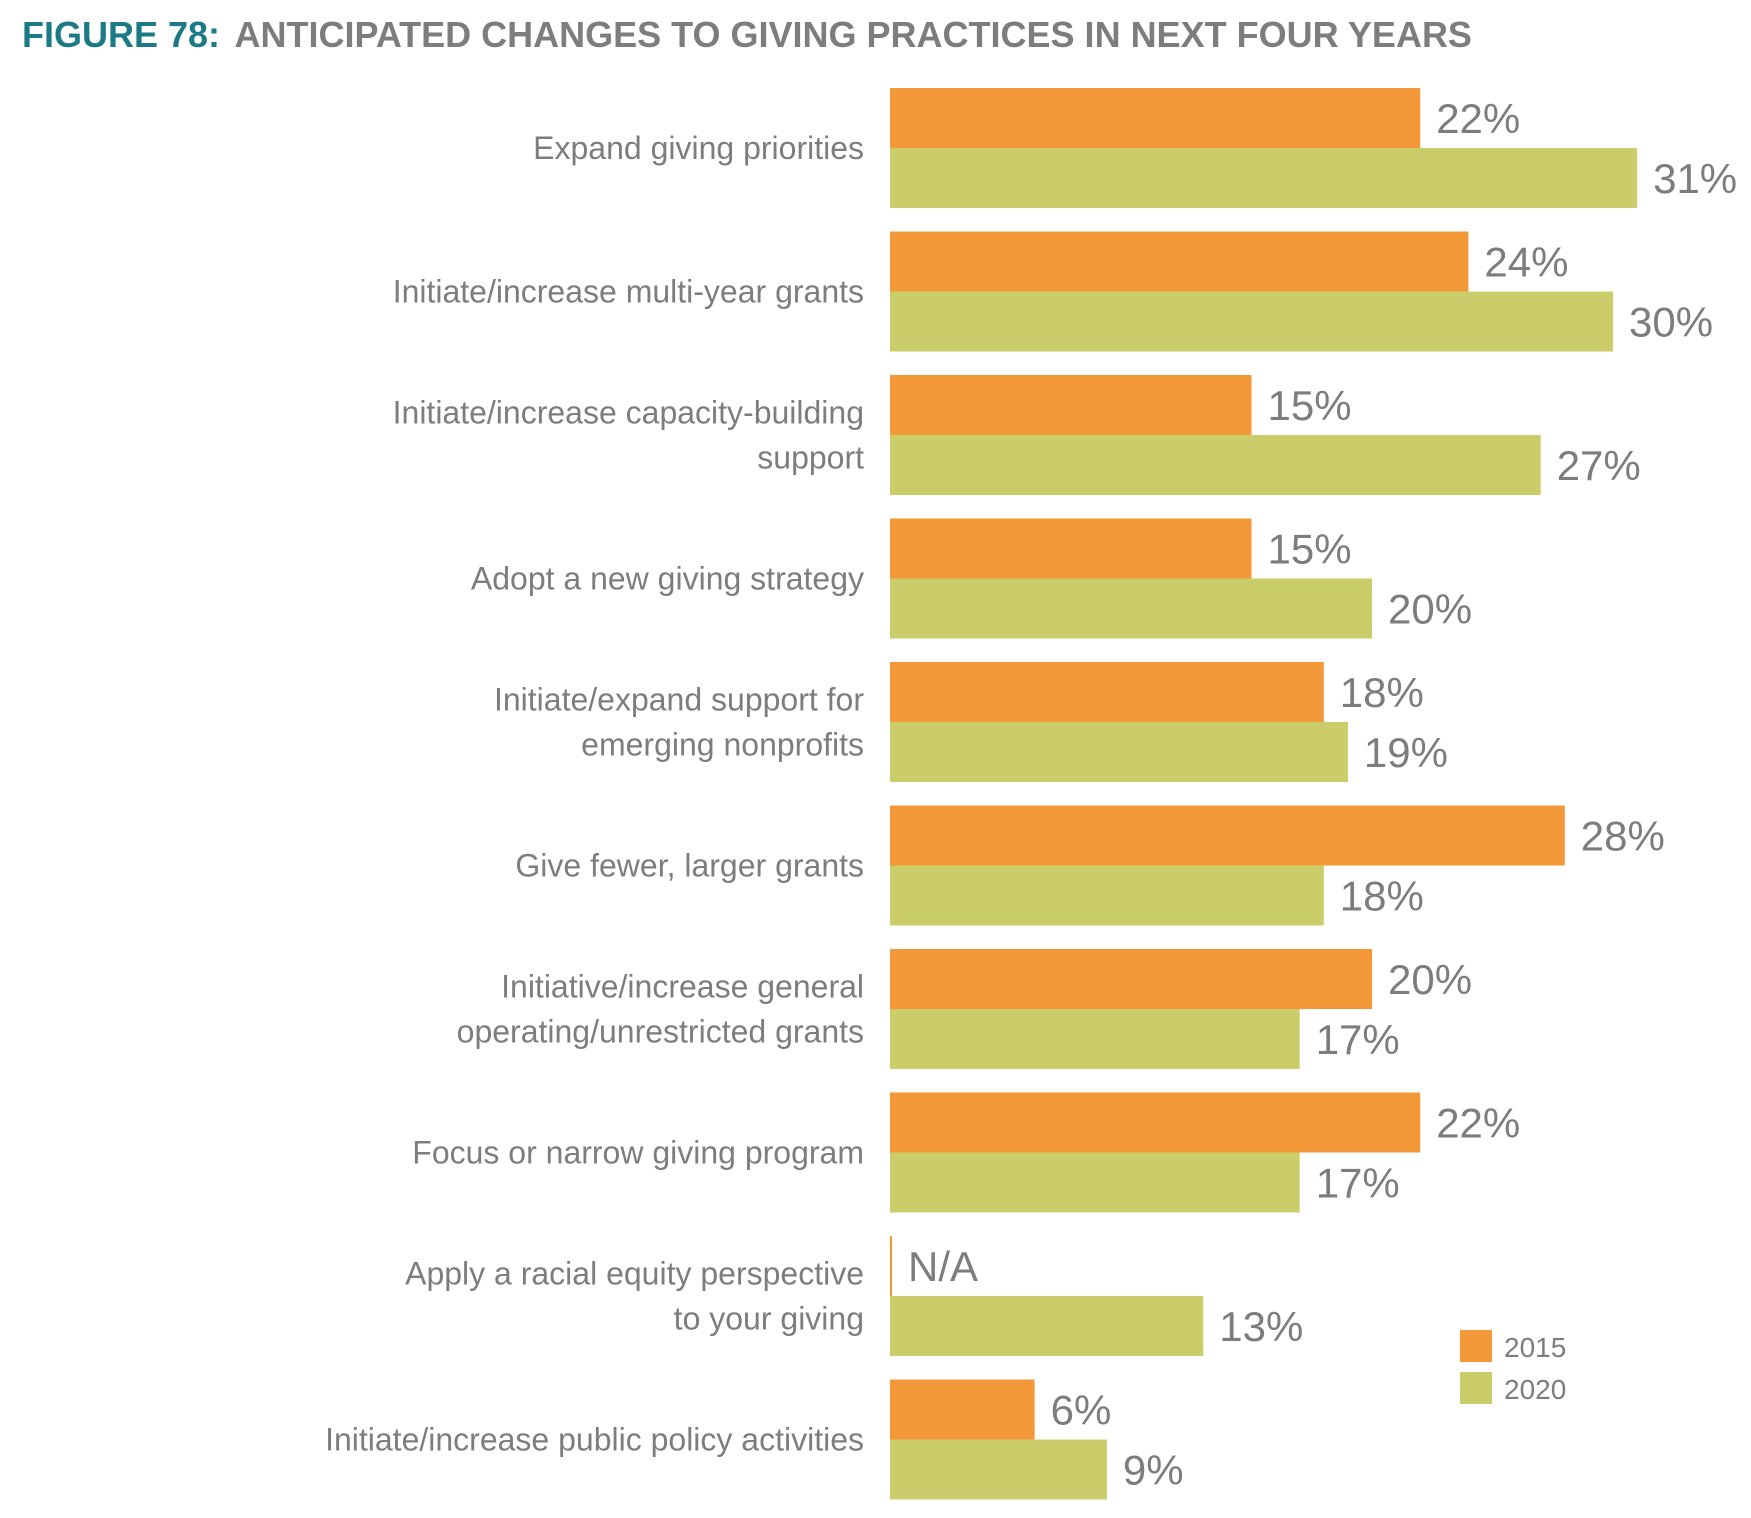  I want to click on category-label-line: Initiate/increase multi-year grants, so click(628, 292).